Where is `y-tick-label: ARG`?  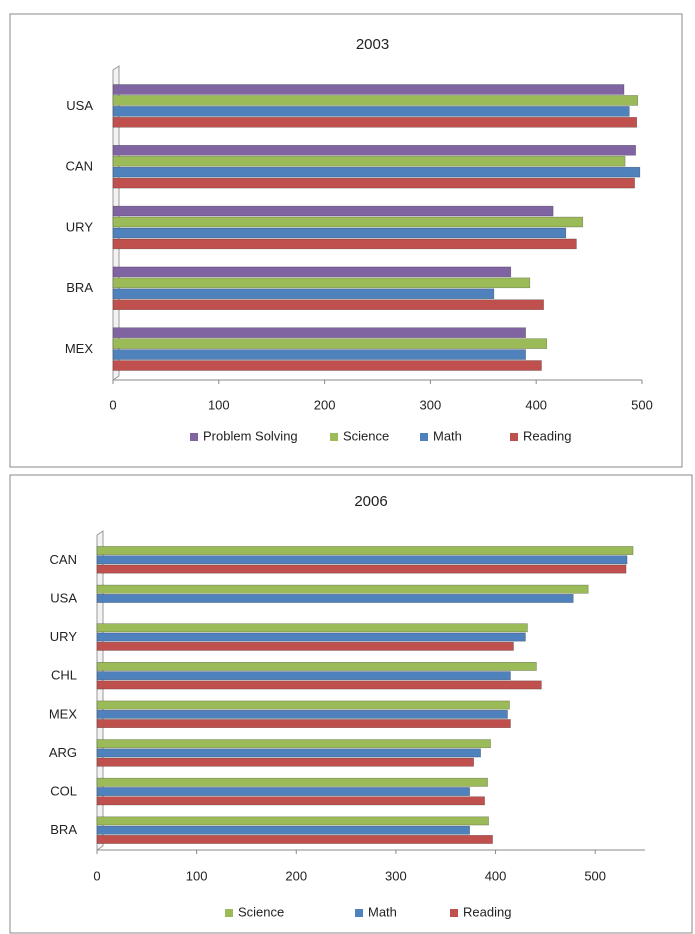 y-tick-label: ARG is located at coordinates (63, 752).